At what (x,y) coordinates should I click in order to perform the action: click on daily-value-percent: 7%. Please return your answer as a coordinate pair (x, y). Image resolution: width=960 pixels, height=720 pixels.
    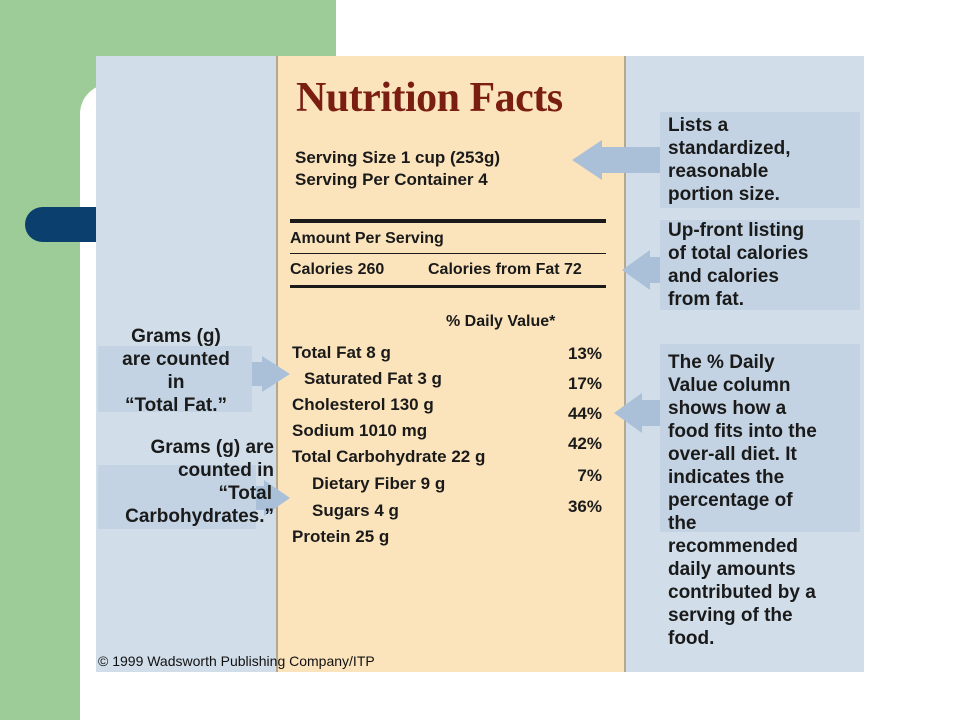
    Looking at the image, I should click on (589, 475).